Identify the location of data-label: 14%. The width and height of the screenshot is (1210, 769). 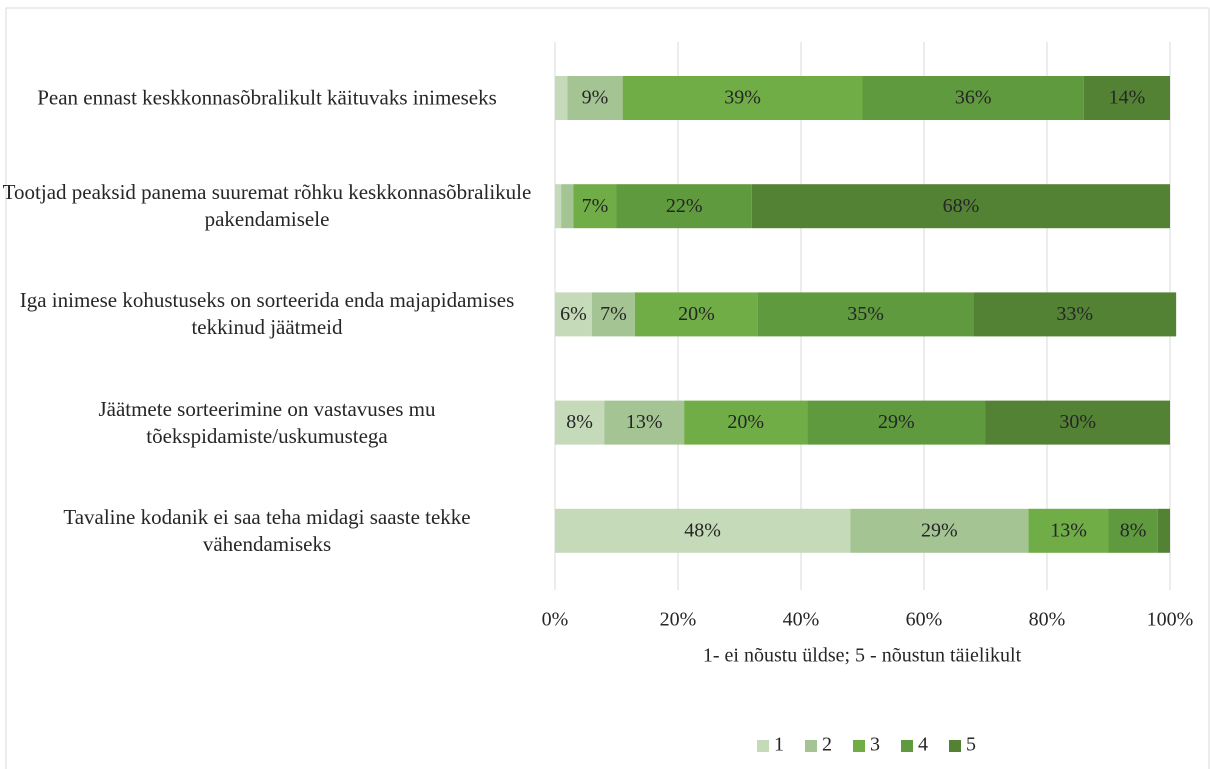
(1127, 98).